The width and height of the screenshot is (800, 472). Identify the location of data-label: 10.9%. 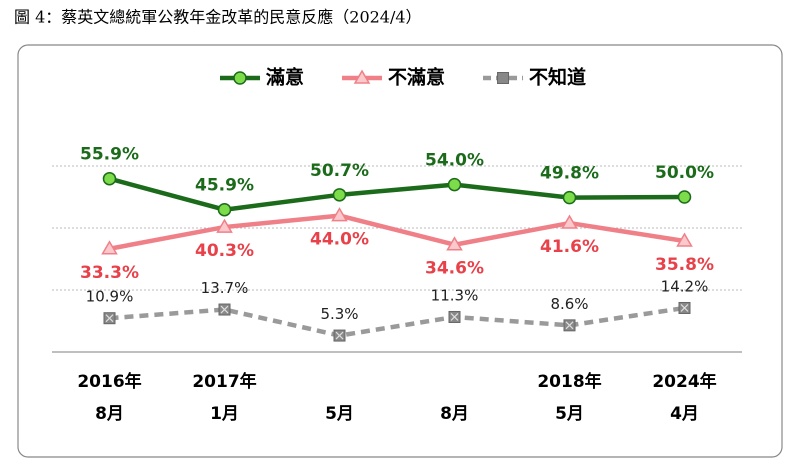
(110, 297).